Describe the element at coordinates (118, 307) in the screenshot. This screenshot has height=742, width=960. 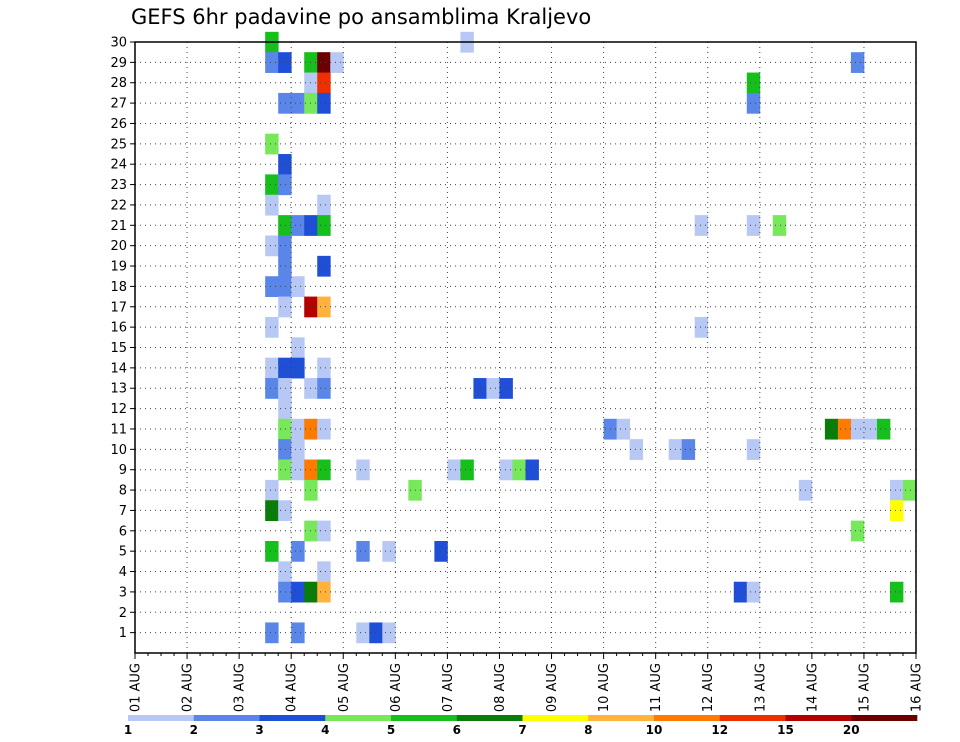
I see `y-tick-label: 17` at that location.